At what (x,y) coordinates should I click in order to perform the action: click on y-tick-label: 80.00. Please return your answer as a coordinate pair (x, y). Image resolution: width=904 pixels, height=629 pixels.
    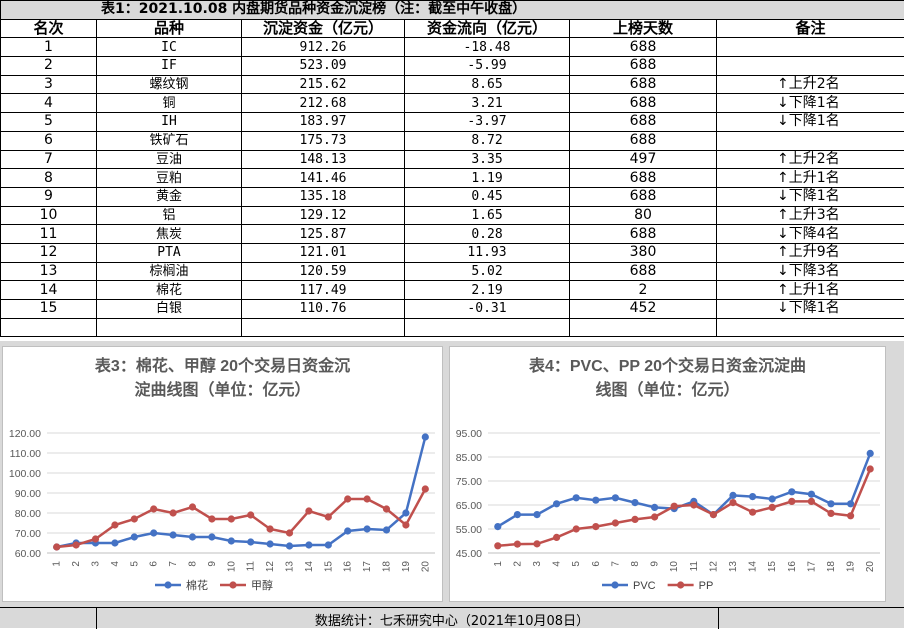
    Looking at the image, I should click on (28, 514).